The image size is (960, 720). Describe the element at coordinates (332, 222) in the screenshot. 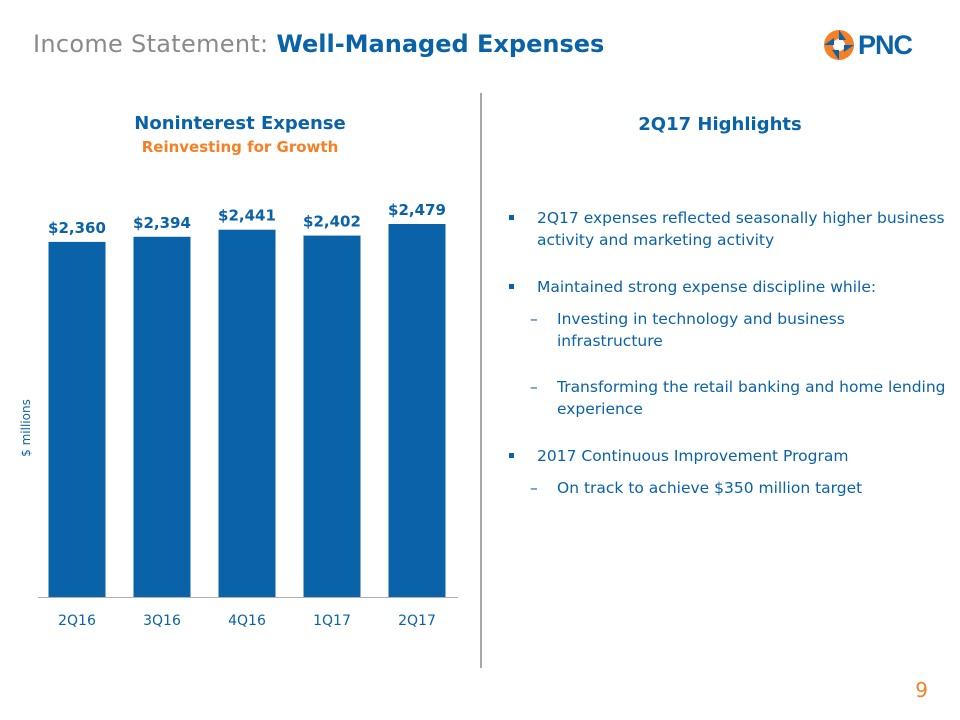

I see `data-label-1Q17: $2,402` at that location.